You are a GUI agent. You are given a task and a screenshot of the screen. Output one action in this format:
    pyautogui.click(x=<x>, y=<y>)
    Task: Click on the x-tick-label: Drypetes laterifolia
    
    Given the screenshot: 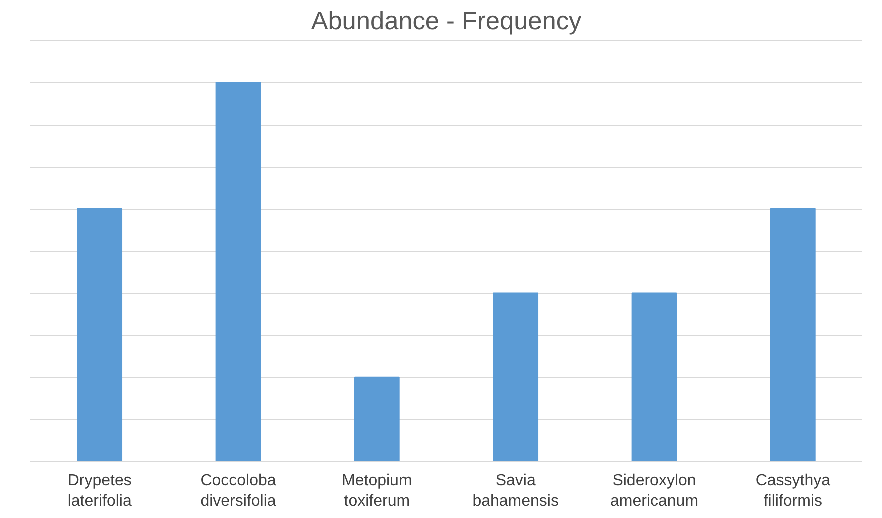 What is the action you would take?
    pyautogui.click(x=100, y=491)
    